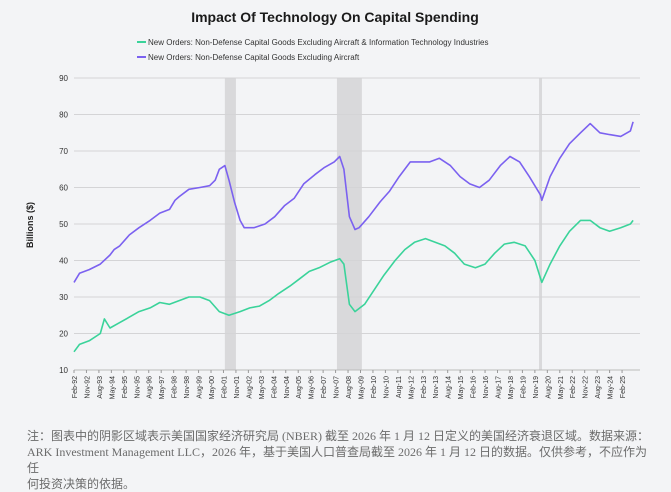 This screenshot has height=492, width=671. I want to click on x-tick-label: Aug-14, so click(449, 387).